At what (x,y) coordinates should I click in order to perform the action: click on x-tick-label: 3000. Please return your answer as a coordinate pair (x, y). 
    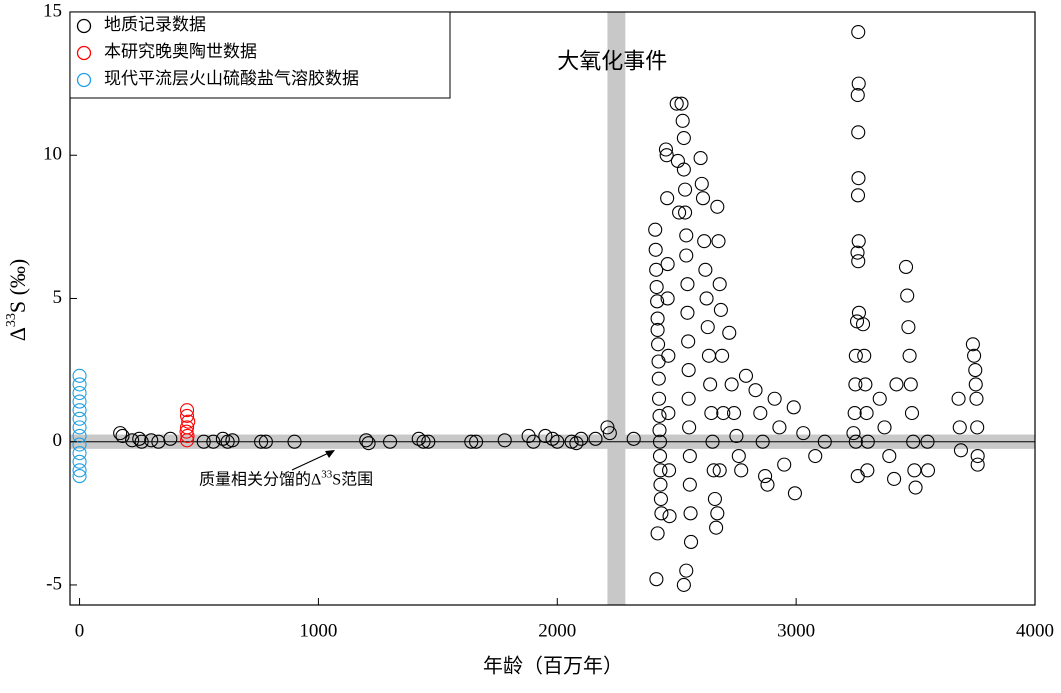
    Looking at the image, I should click on (796, 630).